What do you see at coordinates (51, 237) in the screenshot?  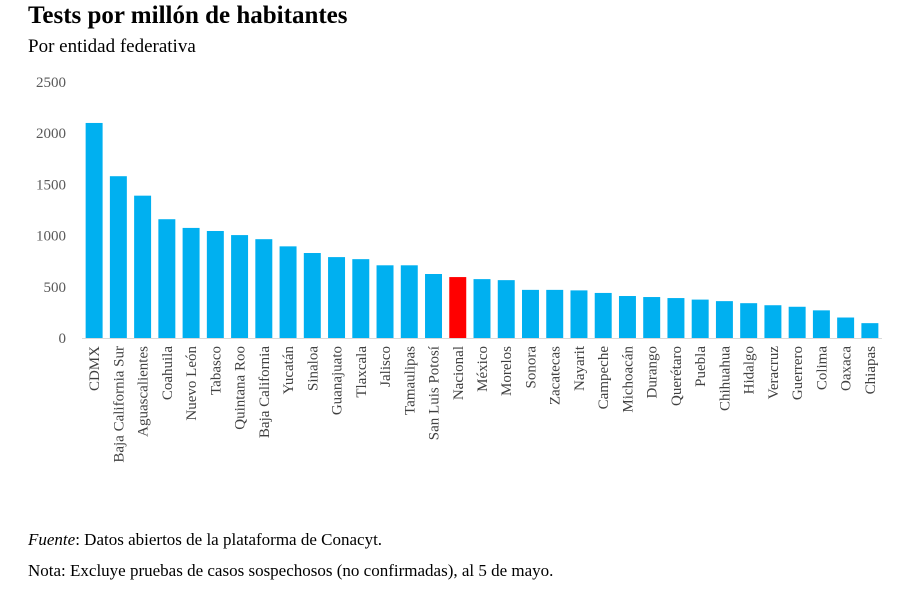 I see `y-tick-label: 1000` at bounding box center [51, 237].